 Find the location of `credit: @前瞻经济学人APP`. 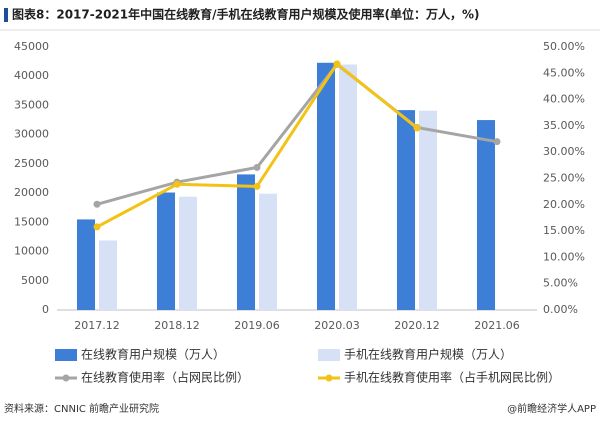

credit: @前瞻经济学人APP is located at coordinates (551, 408).